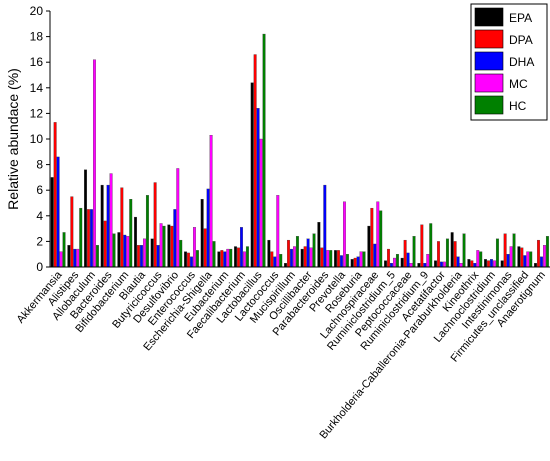 This screenshot has width=550, height=461. What do you see at coordinates (37, 37) in the screenshot?
I see `y-tick-label: 18` at bounding box center [37, 37].